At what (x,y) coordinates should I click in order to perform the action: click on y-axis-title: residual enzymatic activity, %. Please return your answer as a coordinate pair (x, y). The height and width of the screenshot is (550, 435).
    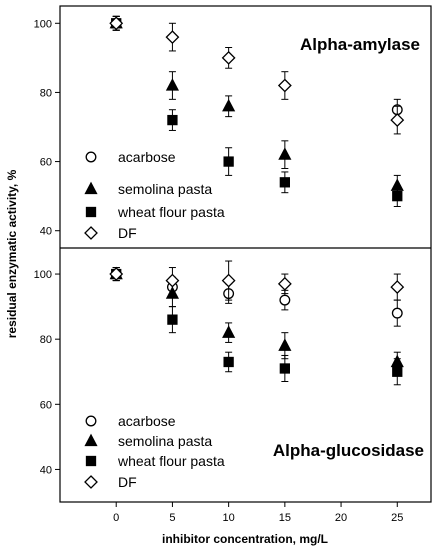
    Looking at the image, I should click on (12, 253).